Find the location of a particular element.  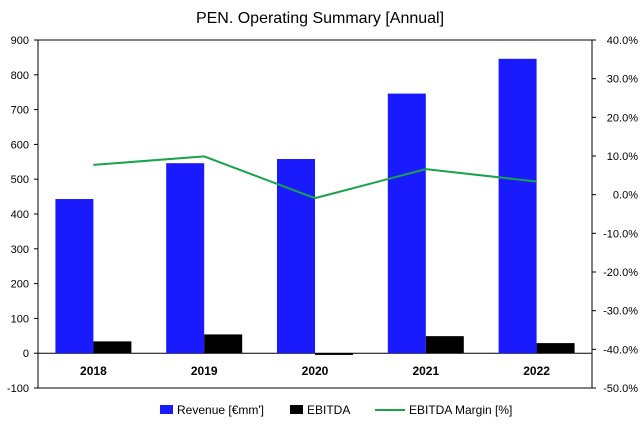

right-tick-label: -10.0% is located at coordinates (620, 234).